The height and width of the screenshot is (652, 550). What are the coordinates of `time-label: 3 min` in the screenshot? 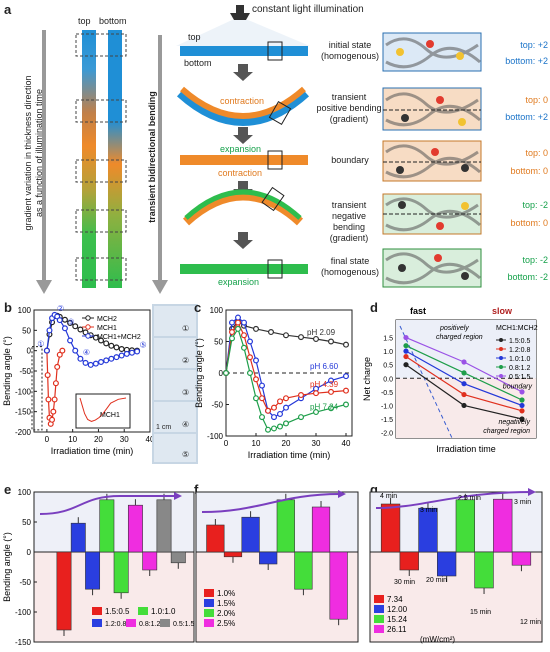 It's located at (522, 502).